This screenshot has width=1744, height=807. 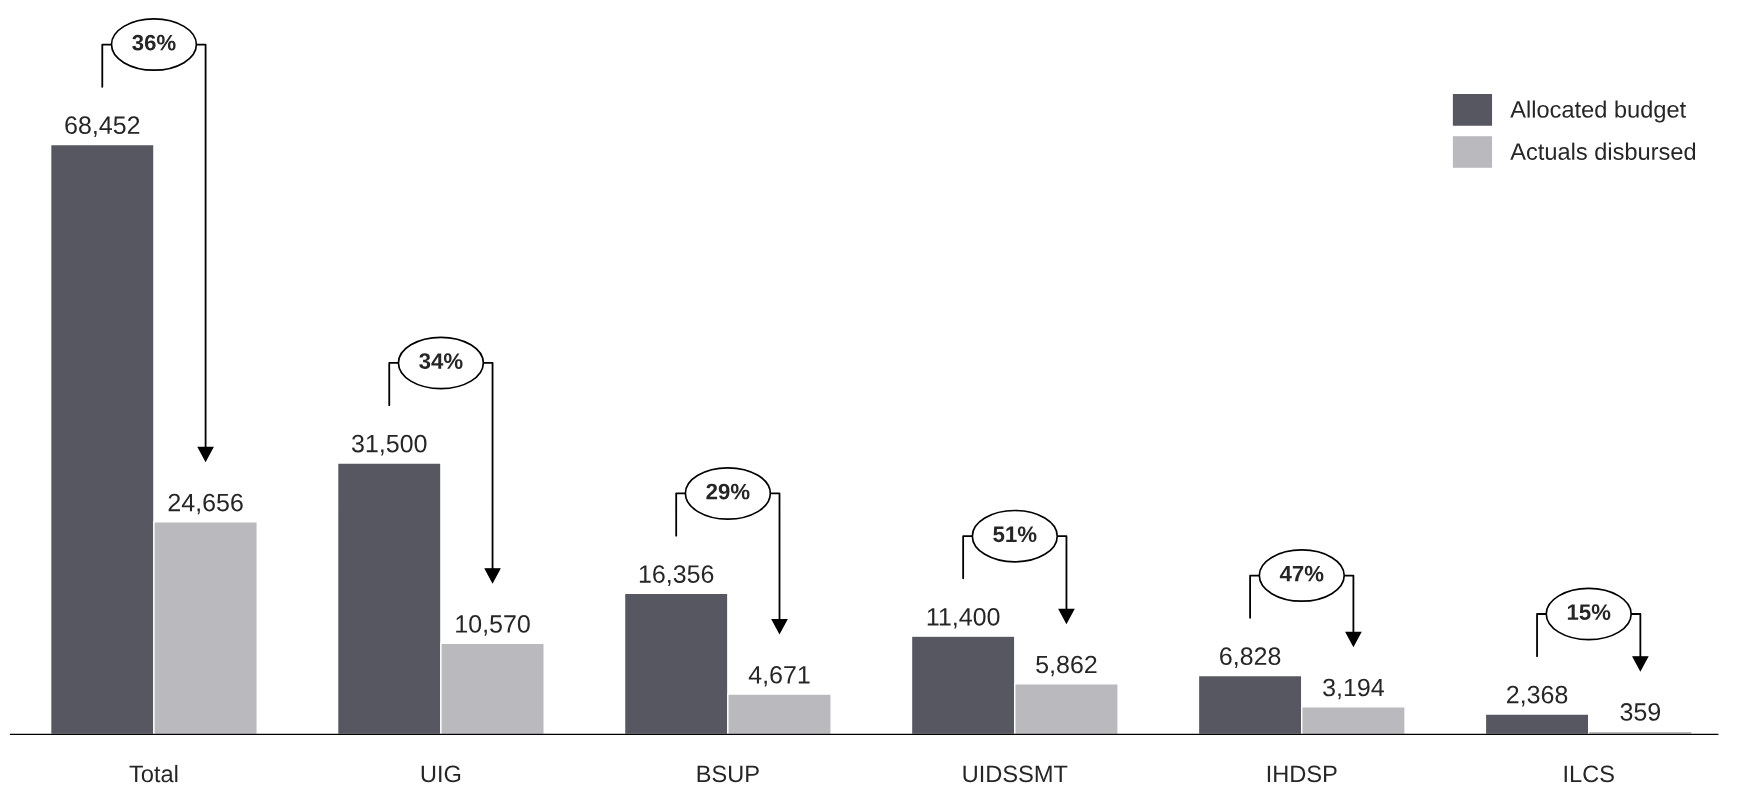 What do you see at coordinates (102, 126) in the screenshot?
I see `data-label: 68,452` at bounding box center [102, 126].